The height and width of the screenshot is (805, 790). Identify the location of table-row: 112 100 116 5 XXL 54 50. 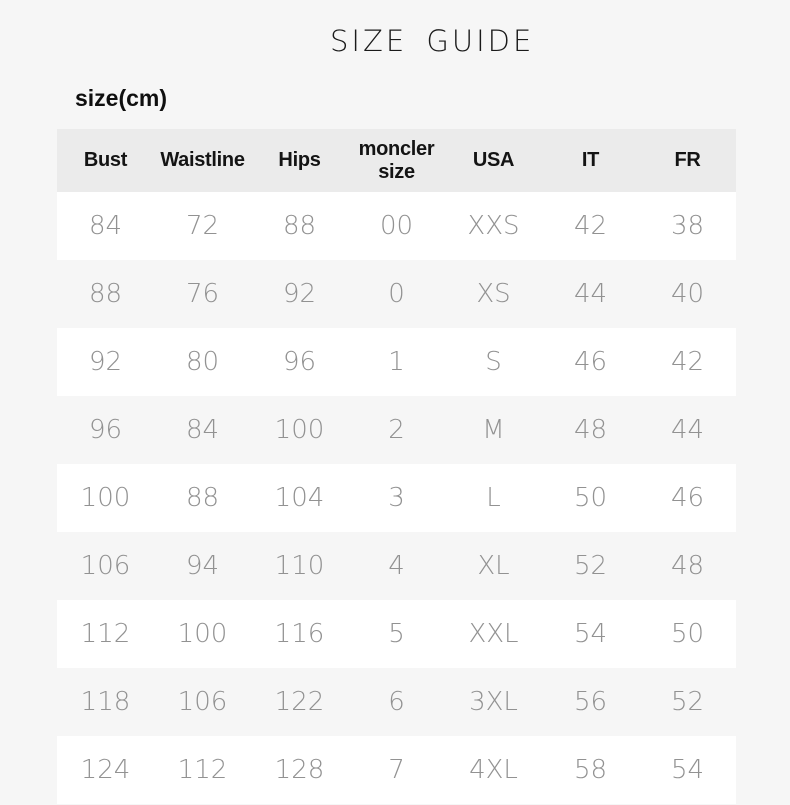
(396, 634).